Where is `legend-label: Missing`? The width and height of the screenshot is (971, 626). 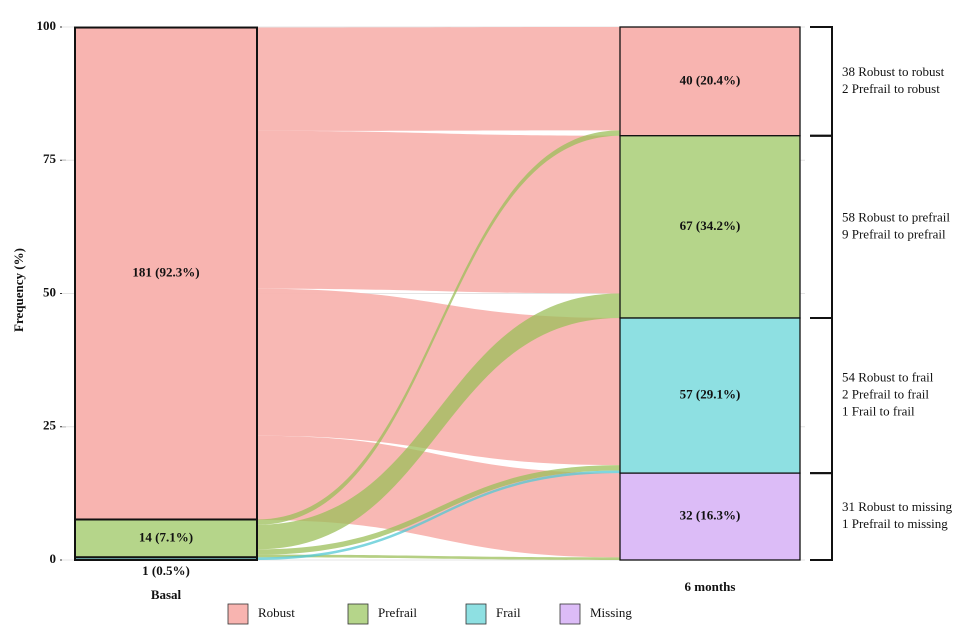
legend-label: Missing is located at coordinates (611, 612).